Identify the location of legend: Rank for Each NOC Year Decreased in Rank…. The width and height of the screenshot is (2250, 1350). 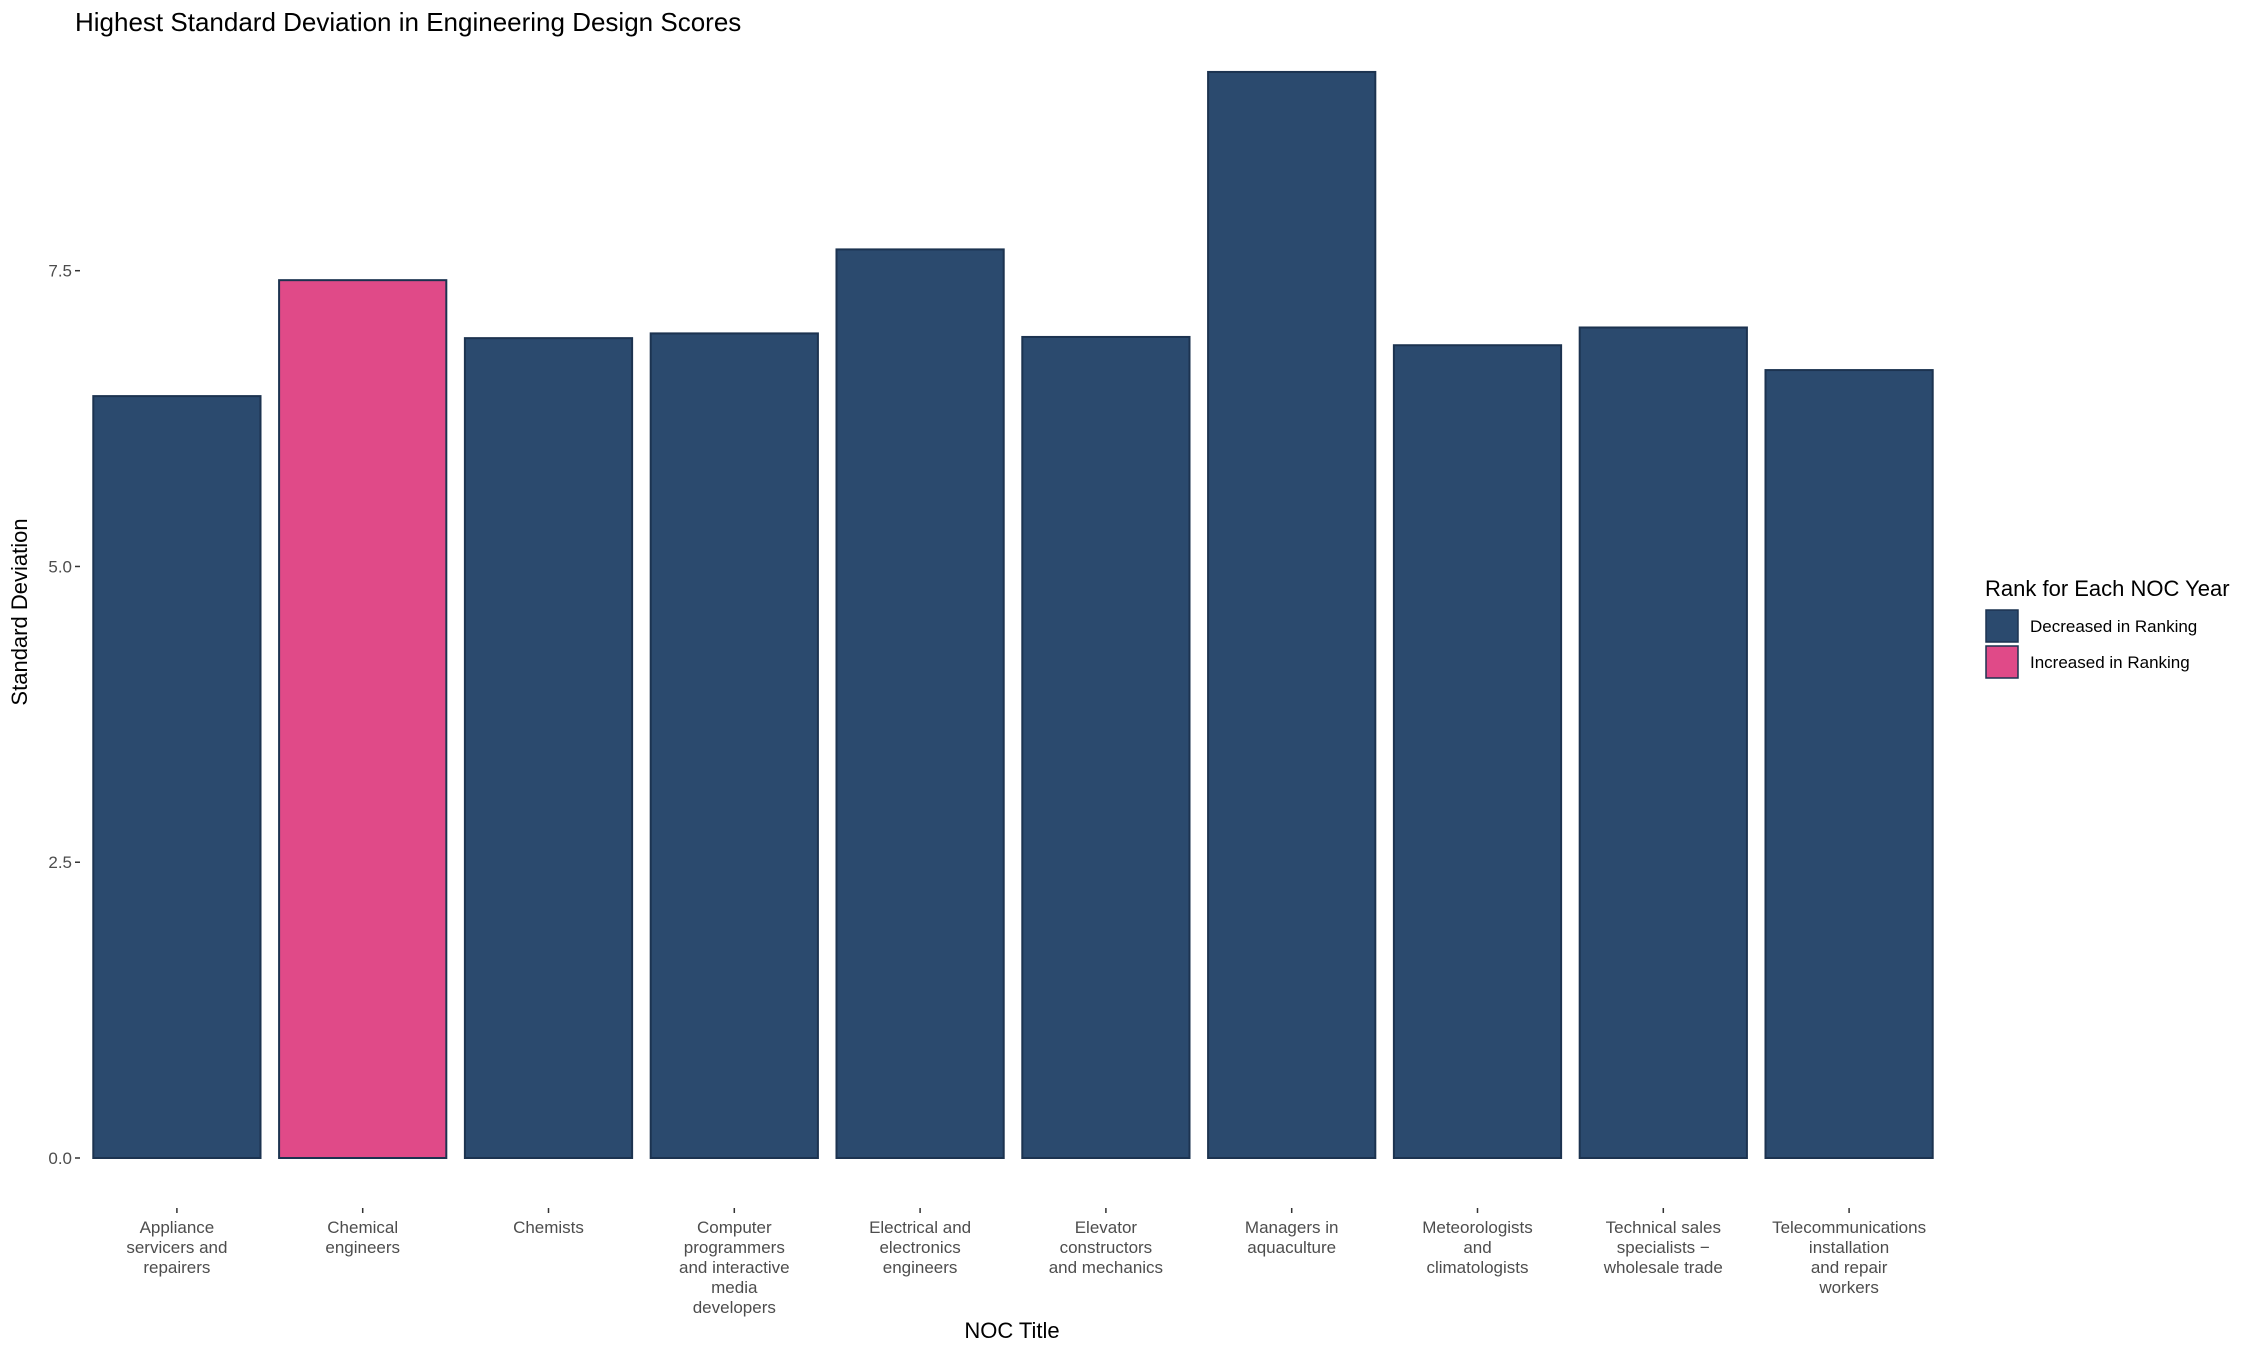
(2107, 627).